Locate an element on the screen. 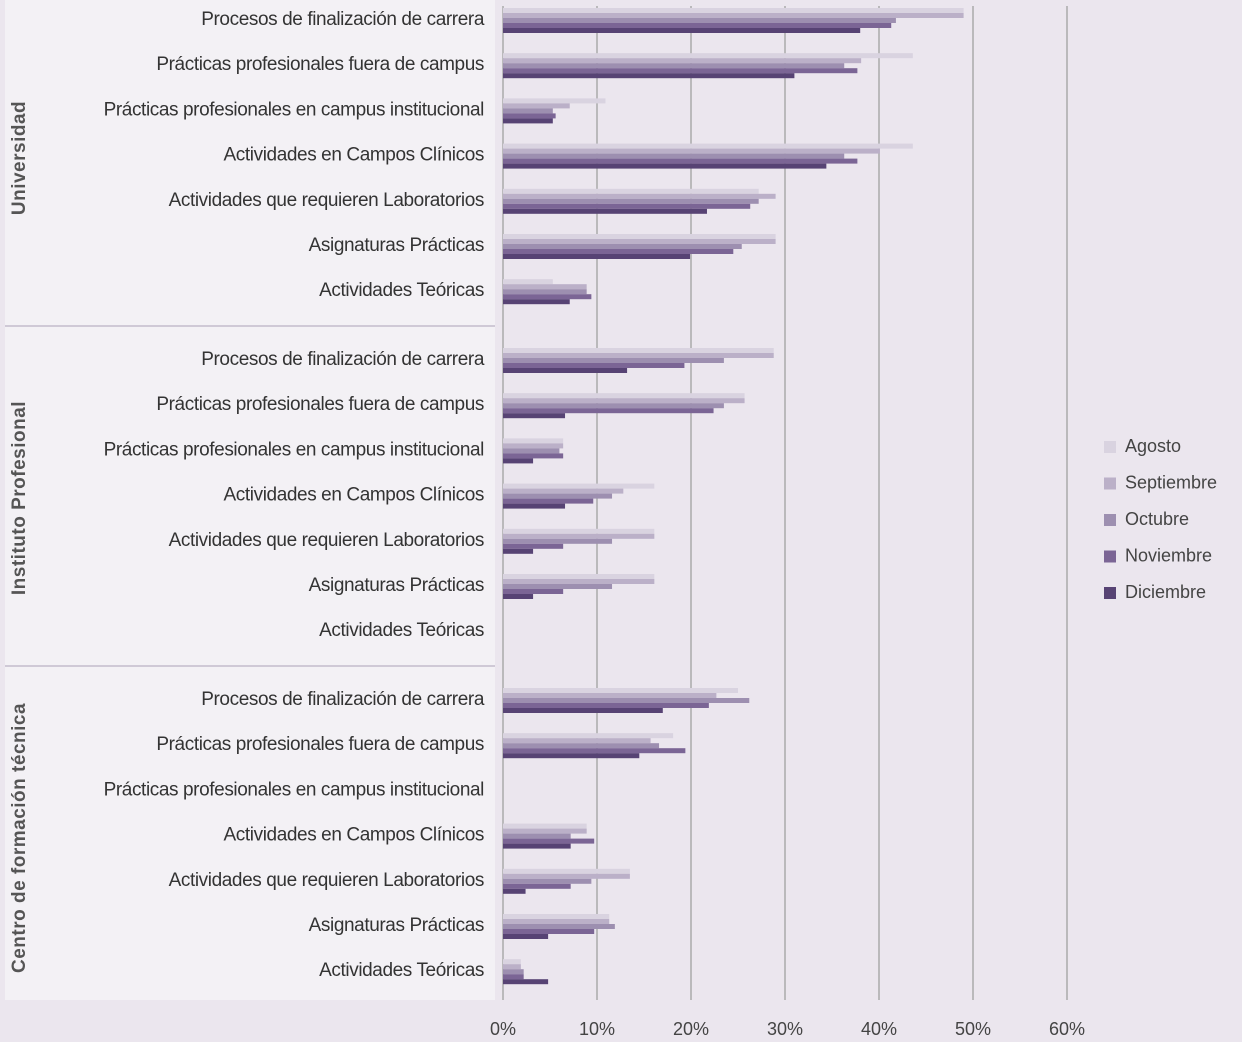 Image resolution: width=1242 pixels, height=1042 pixels. group-label: Instituto Profesional is located at coordinates (19, 498).